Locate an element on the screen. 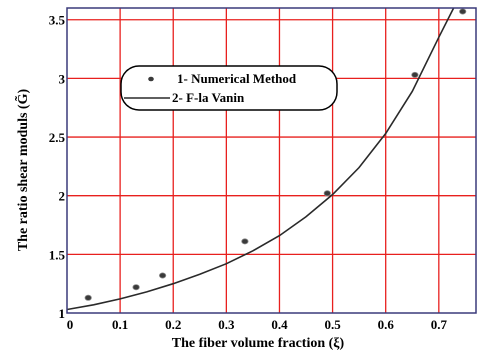 Image resolution: width=481 pixels, height=358 pixels. legend: 1- Numerical Method 2- F-la Vanin is located at coordinates (229, 88).